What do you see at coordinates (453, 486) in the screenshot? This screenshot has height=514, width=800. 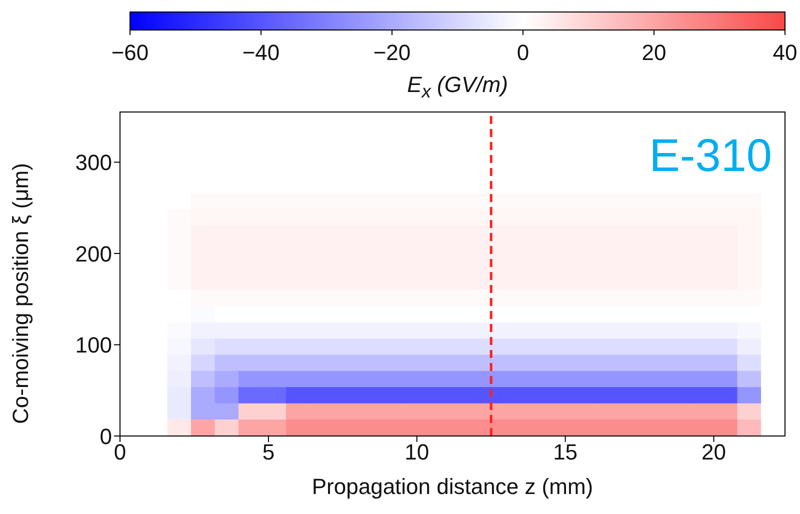 I see `x-axis-title: Propagation distance z (mm)` at bounding box center [453, 486].